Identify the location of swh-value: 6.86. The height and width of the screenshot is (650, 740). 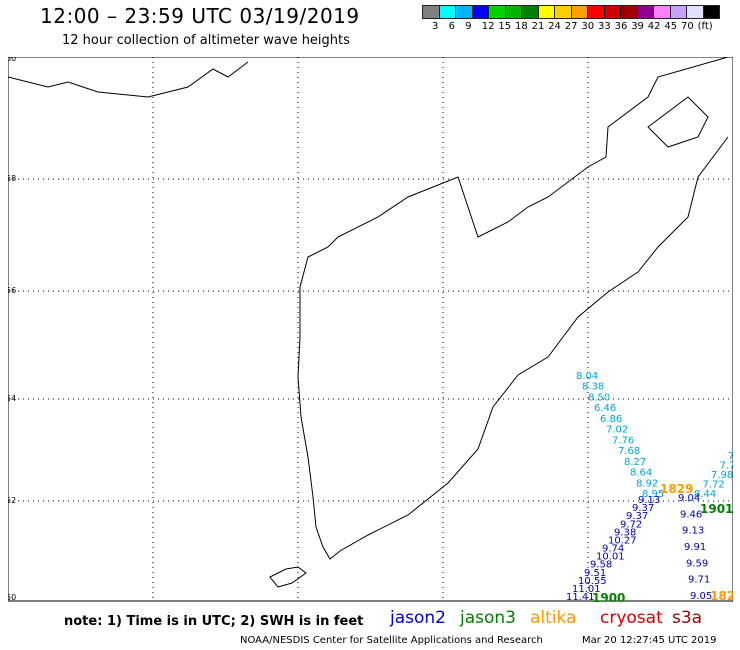
(611, 419).